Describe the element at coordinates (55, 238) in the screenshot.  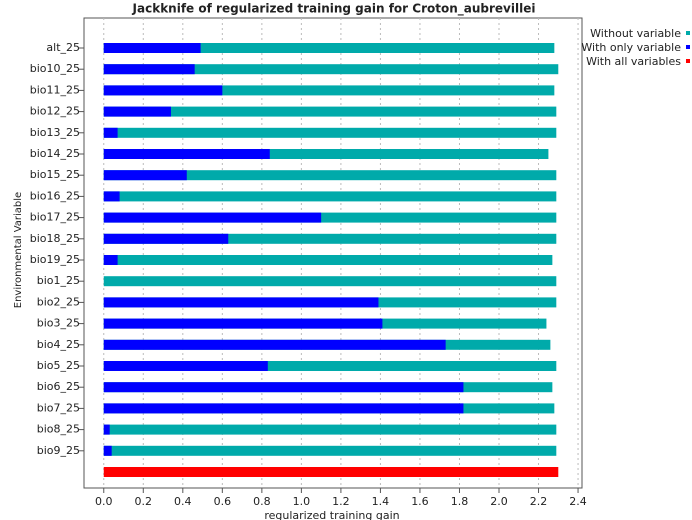
I see `y-tick-label: bio18_25` at that location.